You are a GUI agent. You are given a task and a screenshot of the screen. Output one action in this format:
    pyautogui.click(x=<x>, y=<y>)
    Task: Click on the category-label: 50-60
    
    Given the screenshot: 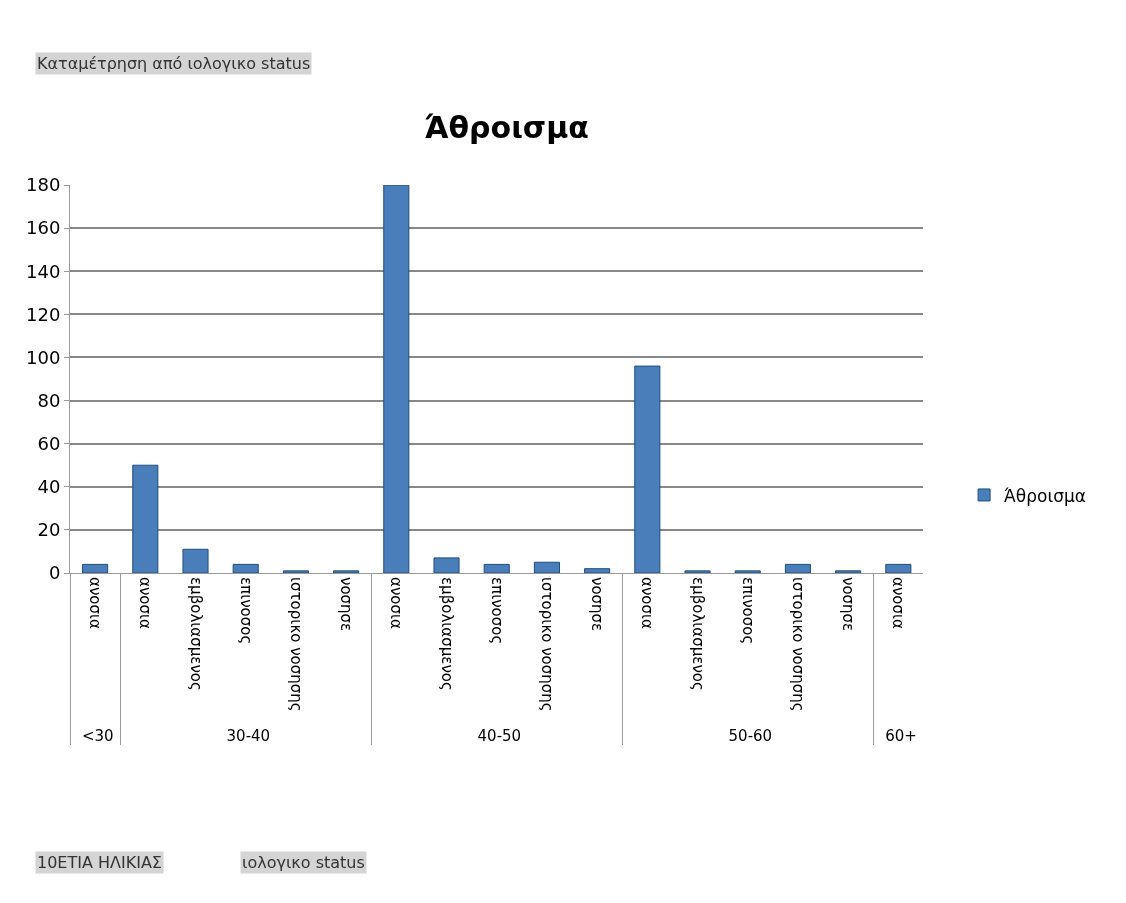 What is the action you would take?
    pyautogui.click(x=750, y=735)
    